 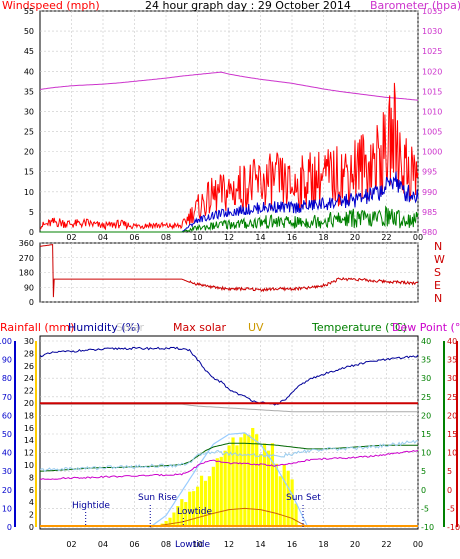 What do you see at coordinates (29, 192) in the screenshot?
I see `wind-y-tick: 10` at bounding box center [29, 192].